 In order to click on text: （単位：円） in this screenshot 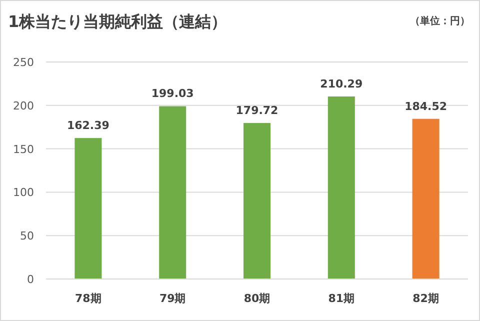, I will do `click(440, 21)`.